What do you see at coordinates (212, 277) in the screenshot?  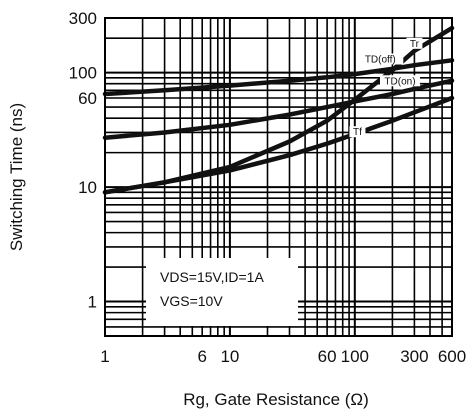 I see `annotation-vds: VDS=15V,ID=1A` at bounding box center [212, 277].